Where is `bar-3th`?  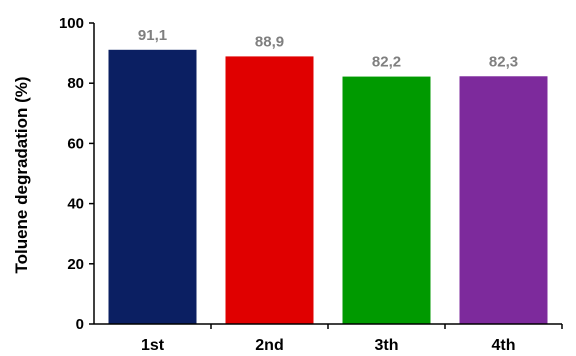
bar-3th is located at coordinates (386, 200).